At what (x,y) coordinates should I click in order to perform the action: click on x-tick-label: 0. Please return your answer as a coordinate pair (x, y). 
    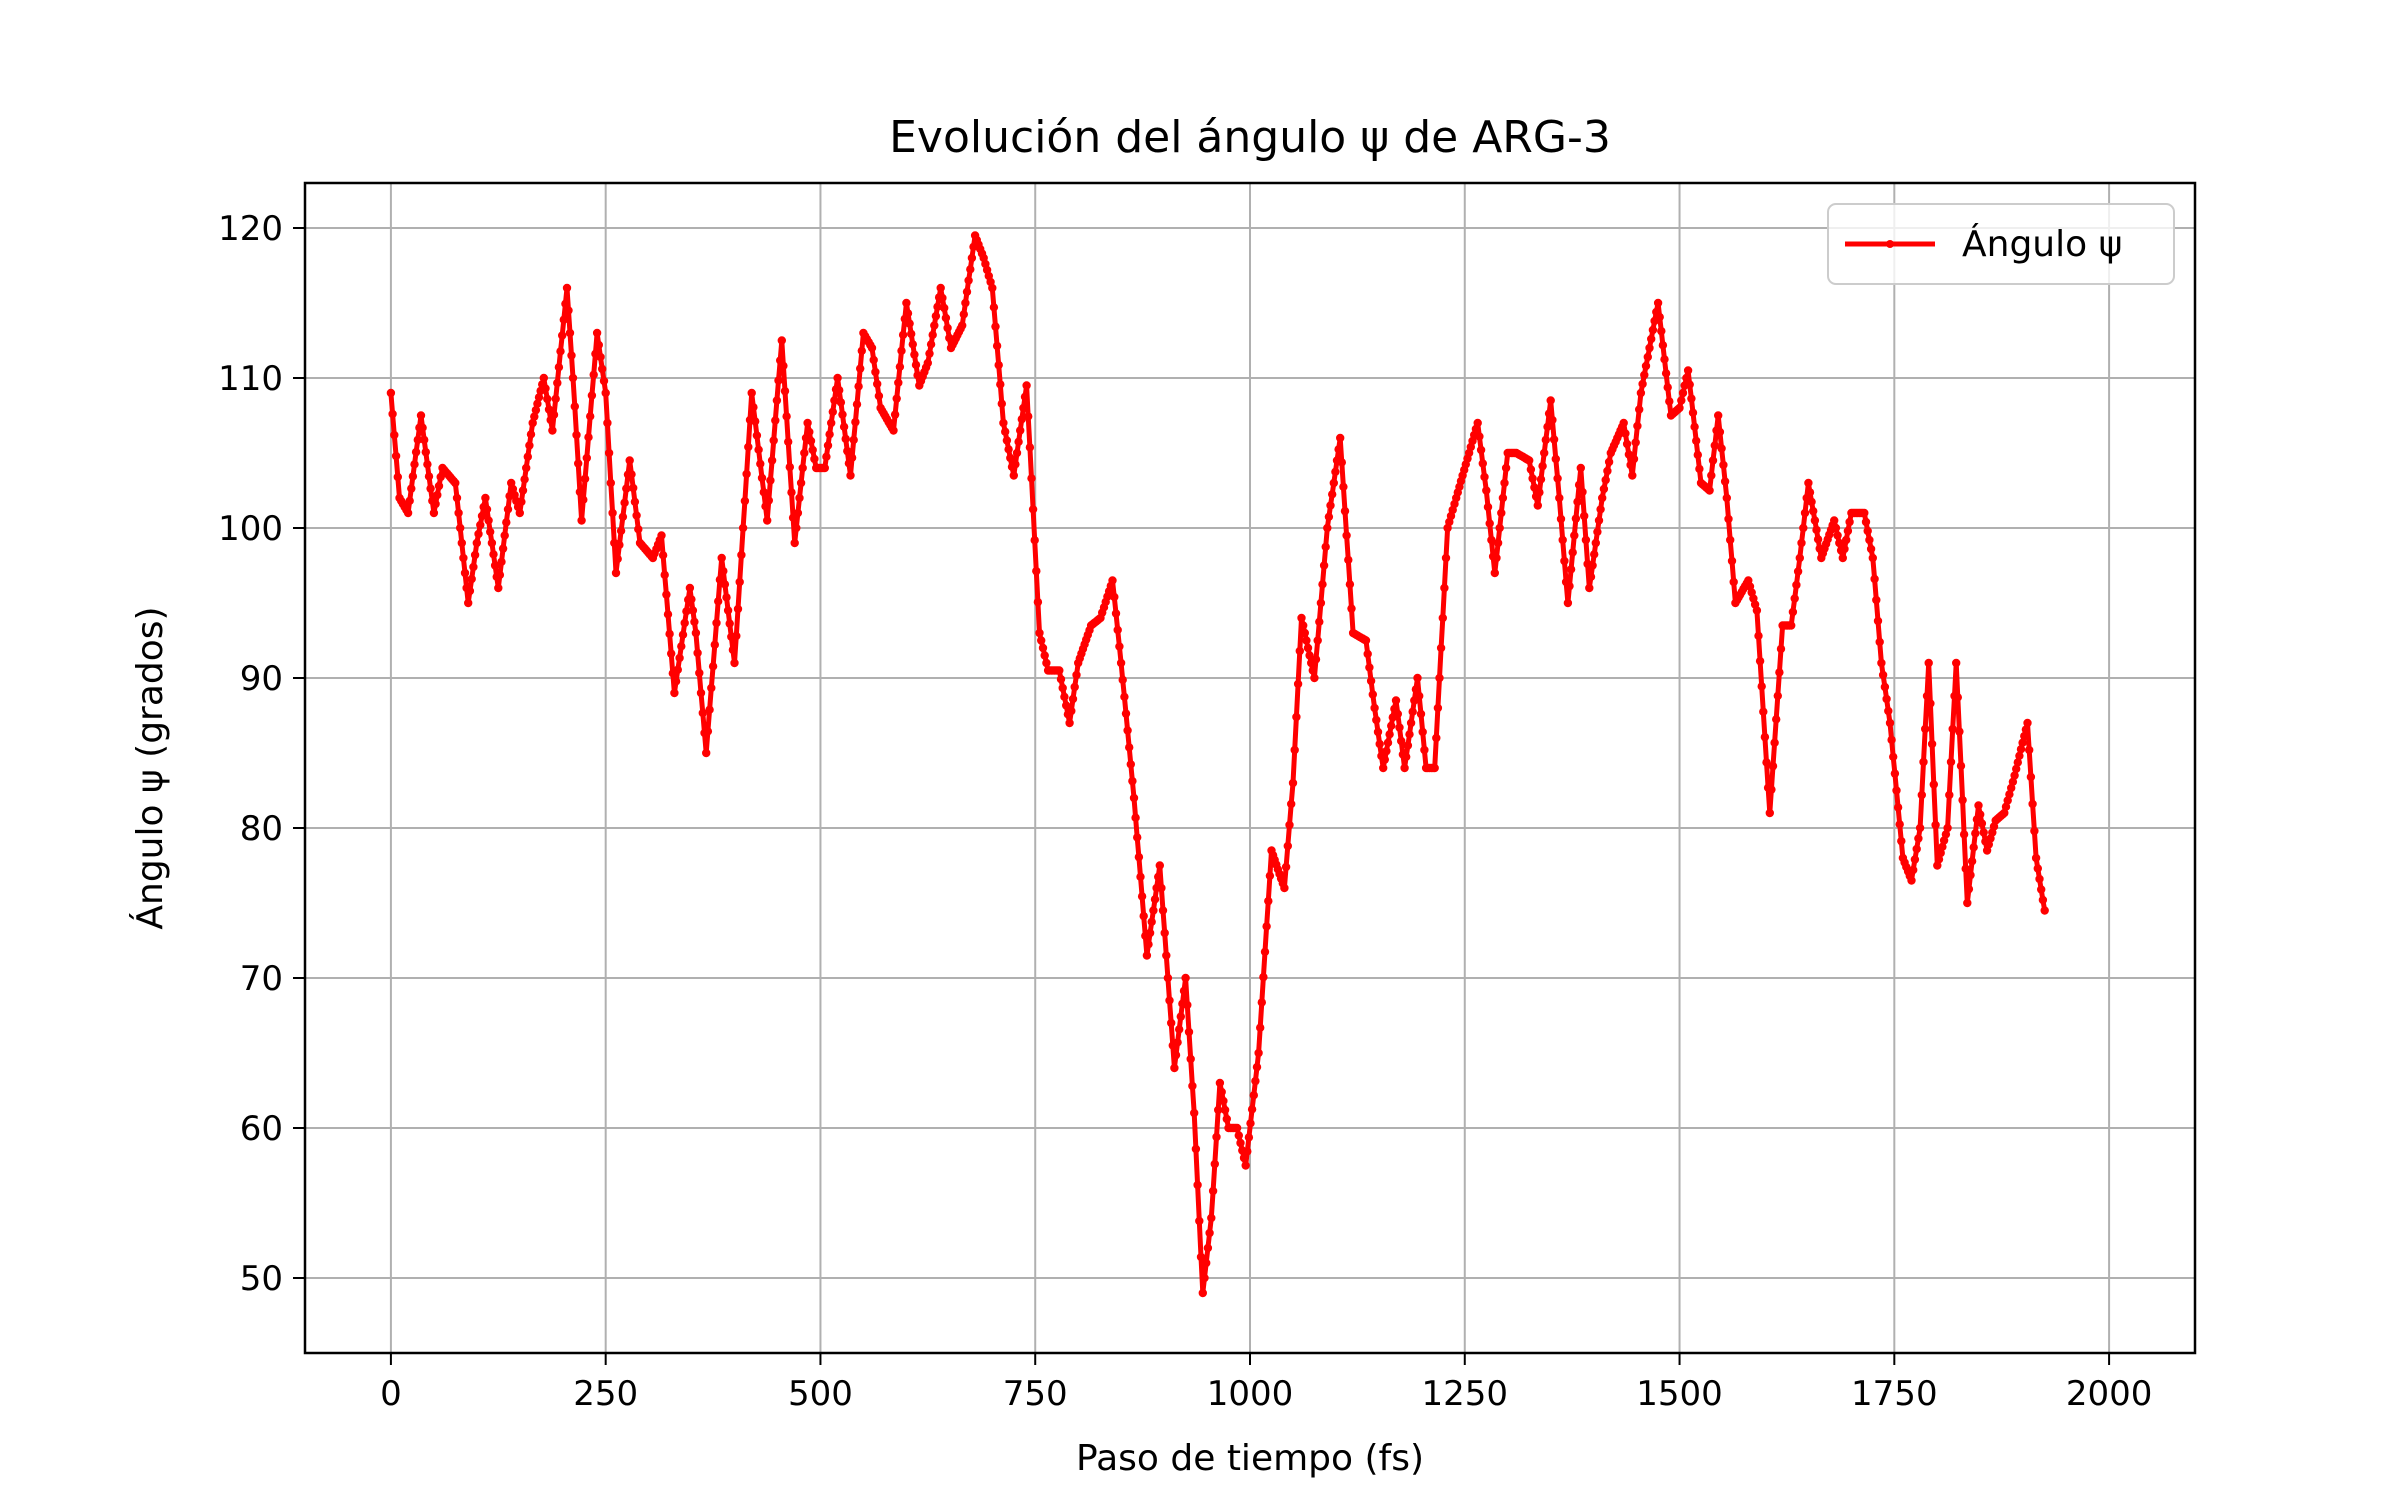
    Looking at the image, I should click on (391, 1394).